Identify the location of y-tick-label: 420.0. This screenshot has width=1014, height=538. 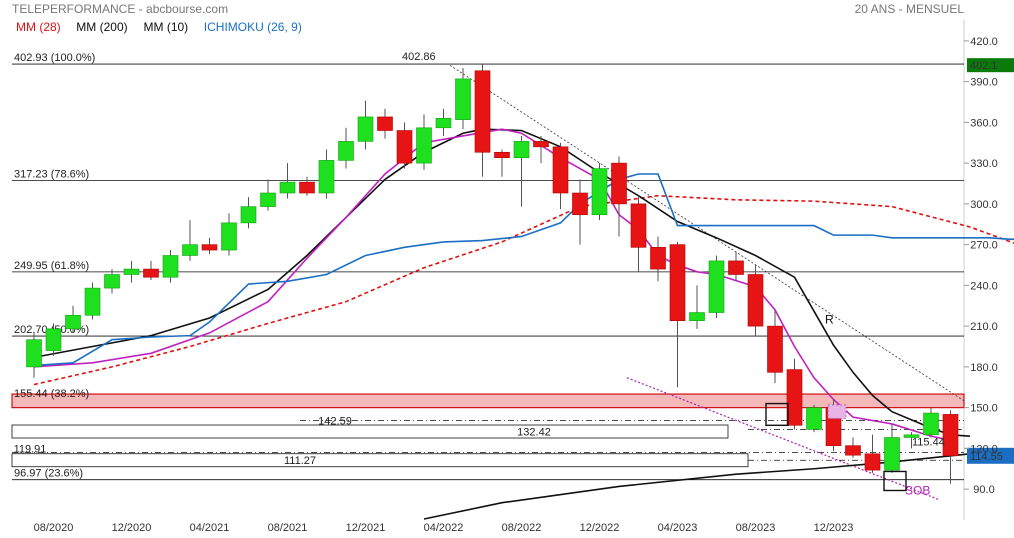
(984, 42).